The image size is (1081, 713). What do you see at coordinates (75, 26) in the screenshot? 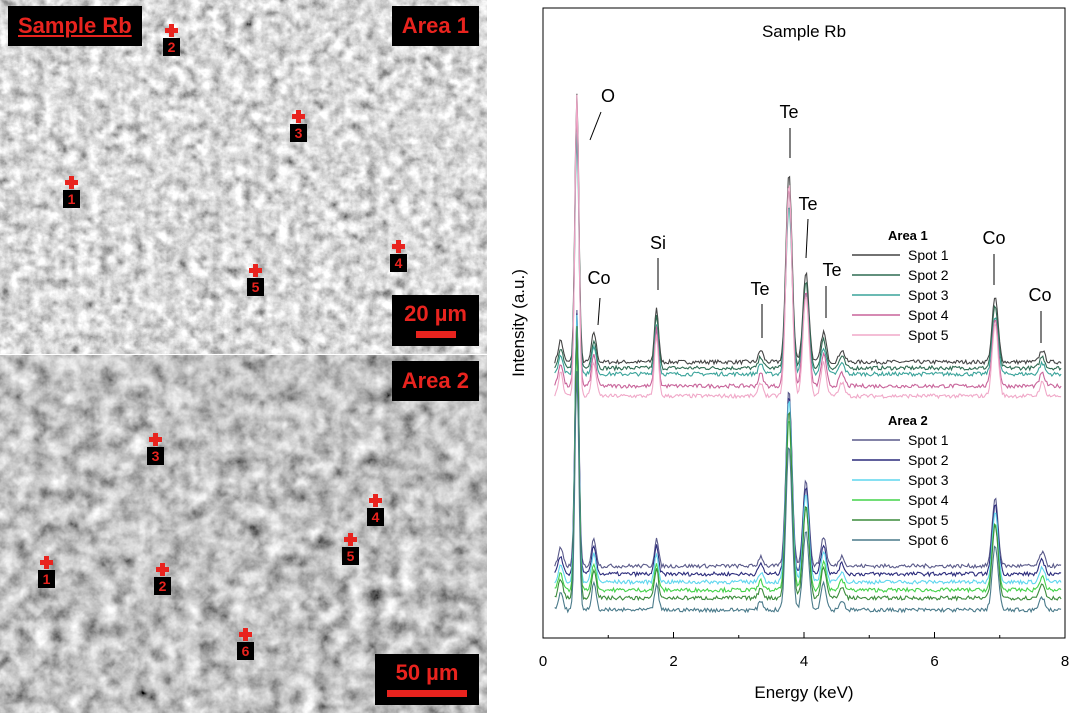
I see `sample-title: Sample Rb` at bounding box center [75, 26].